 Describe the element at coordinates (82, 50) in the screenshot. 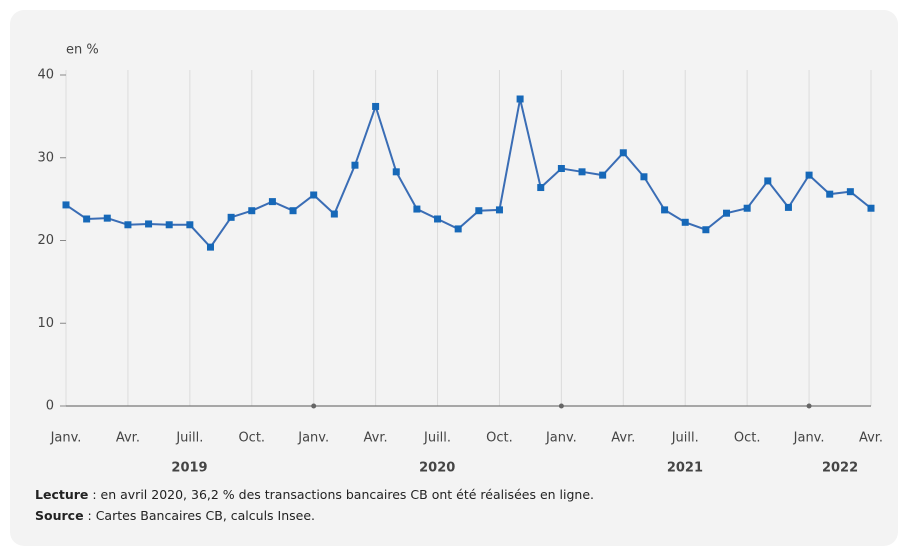

I see `y-axis-label: en %` at that location.